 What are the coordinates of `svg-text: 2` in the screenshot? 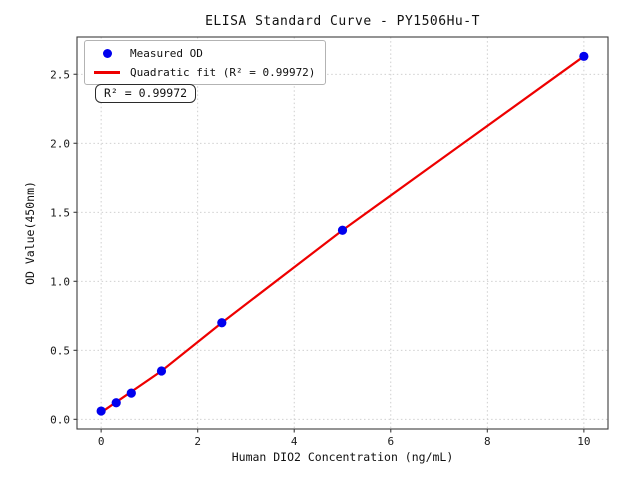 It's located at (197, 441).